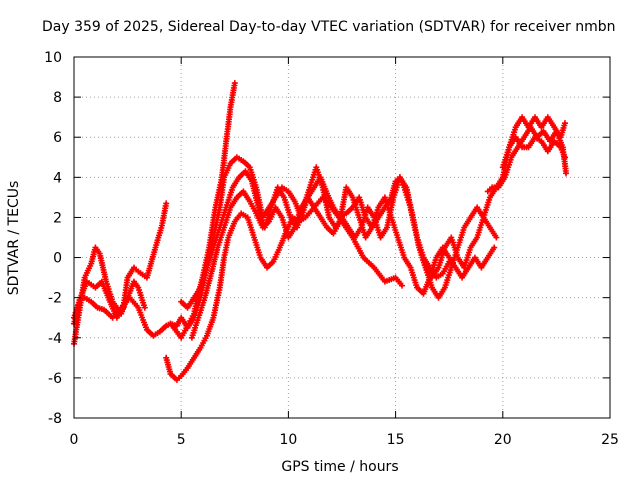 The height and width of the screenshot is (480, 640). I want to click on y-tick-label: 8, so click(57, 98).